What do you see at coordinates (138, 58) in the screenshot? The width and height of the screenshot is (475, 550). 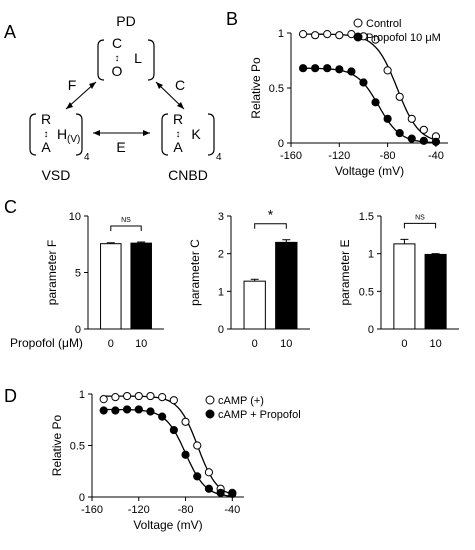 I see `pd-coupling-l: L` at bounding box center [138, 58].